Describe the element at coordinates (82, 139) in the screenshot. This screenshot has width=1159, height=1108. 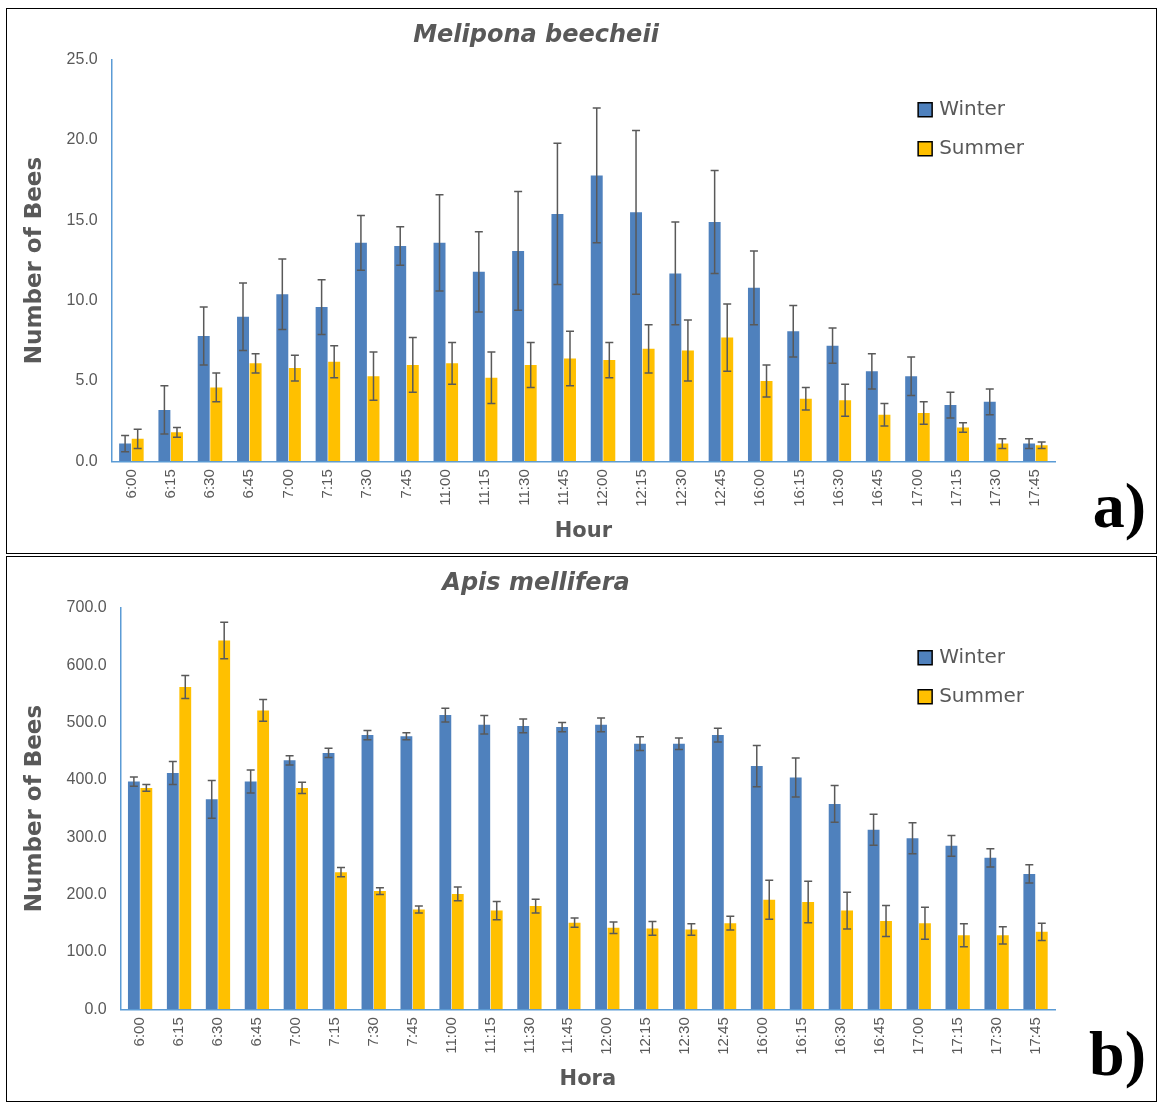
I see `y-tick-label: 20.0` at that location.